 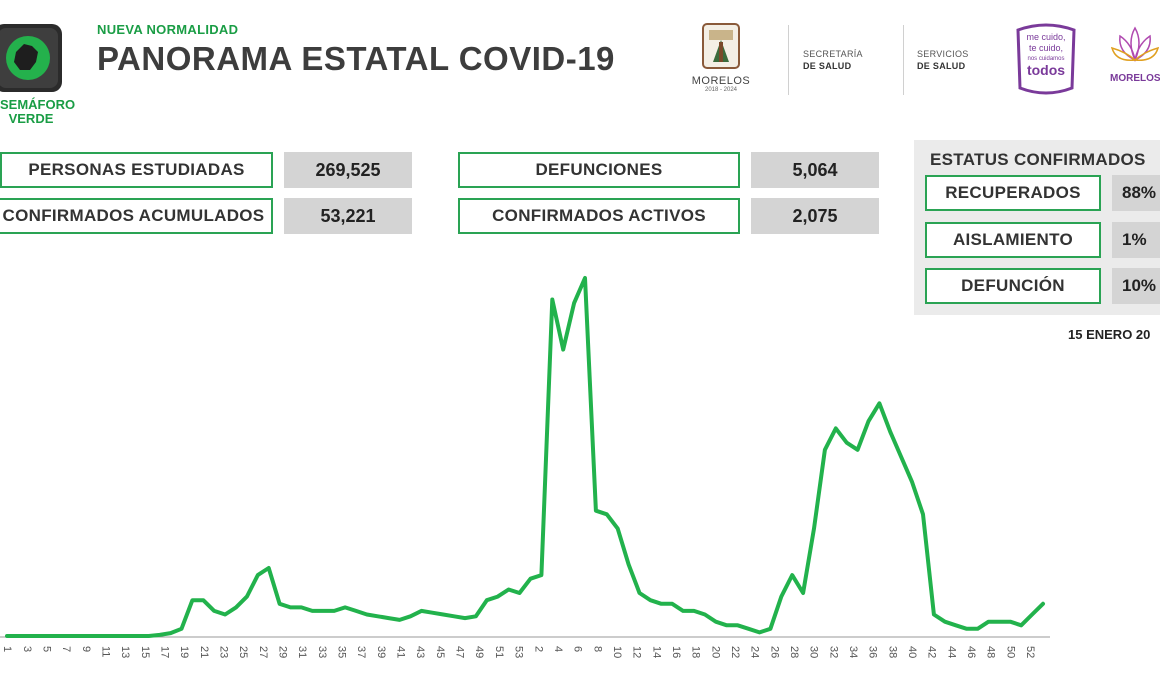 What do you see at coordinates (184, 652) in the screenshot?
I see `x-tick-label: 19` at bounding box center [184, 652].